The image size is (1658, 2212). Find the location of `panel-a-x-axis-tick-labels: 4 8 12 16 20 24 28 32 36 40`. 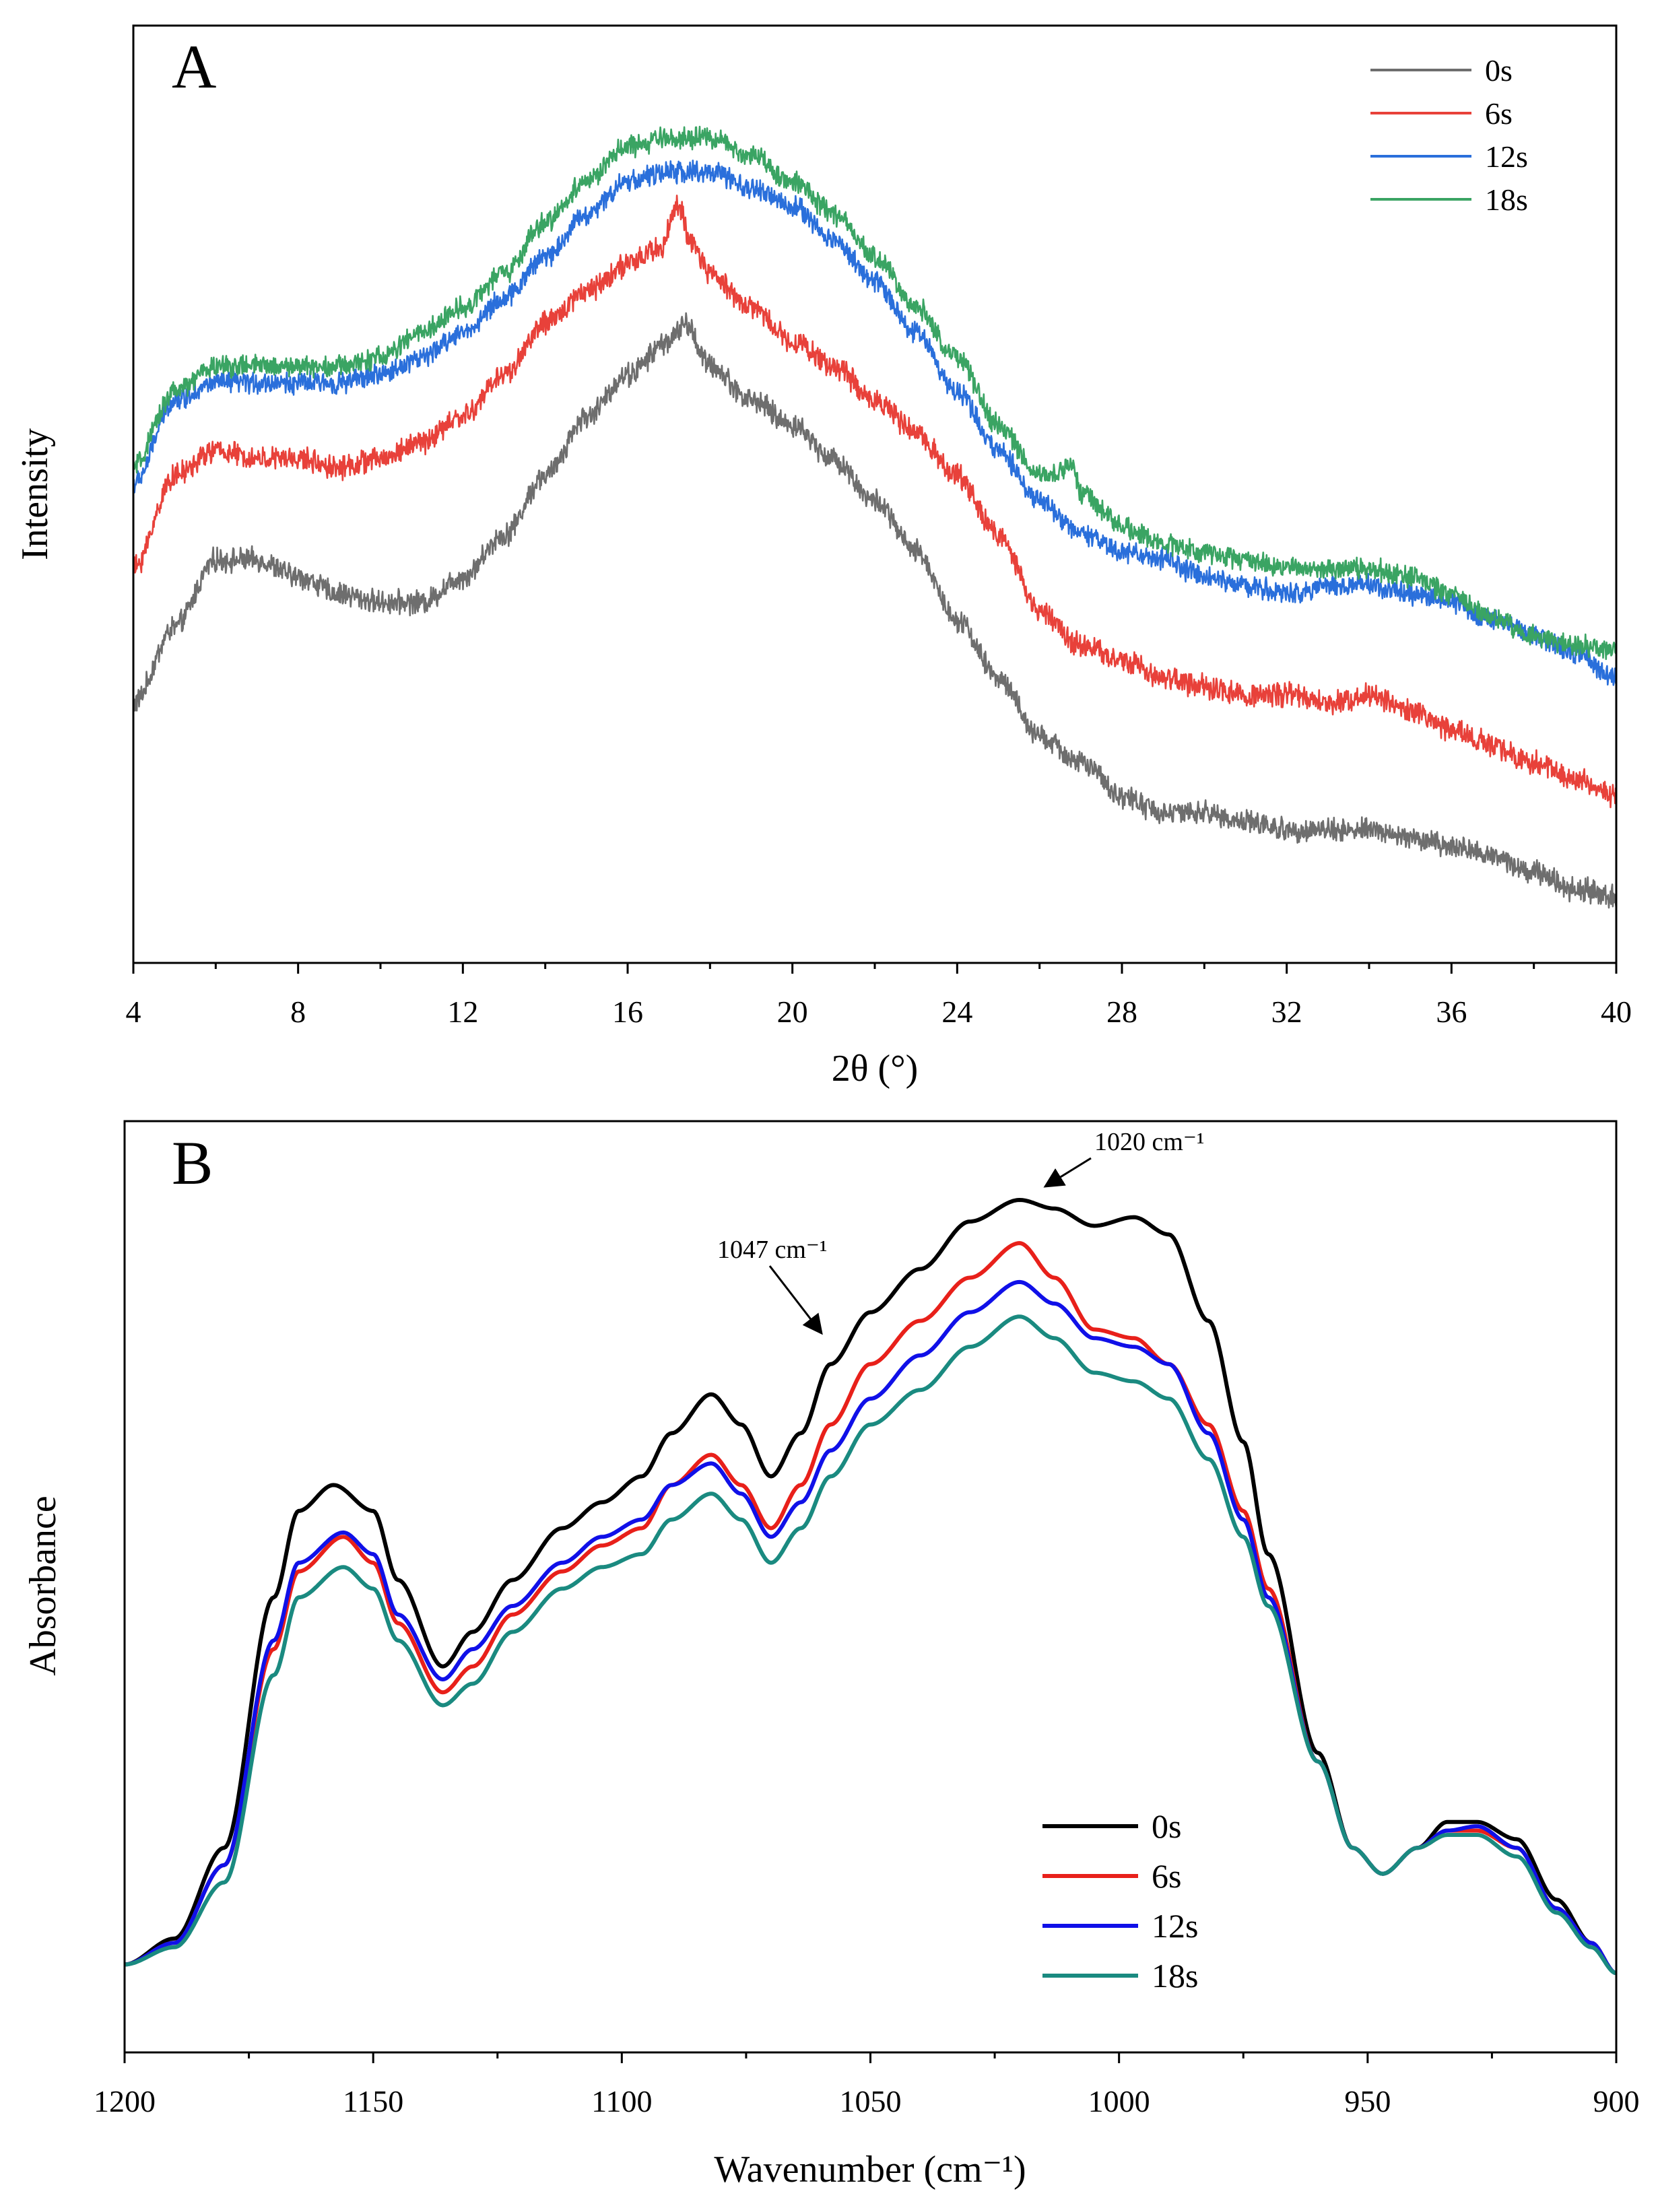

panel-a-x-axis-tick-labels: 4 8 12 16 20 24 28 32 36 40 is located at coordinates (879, 1012).